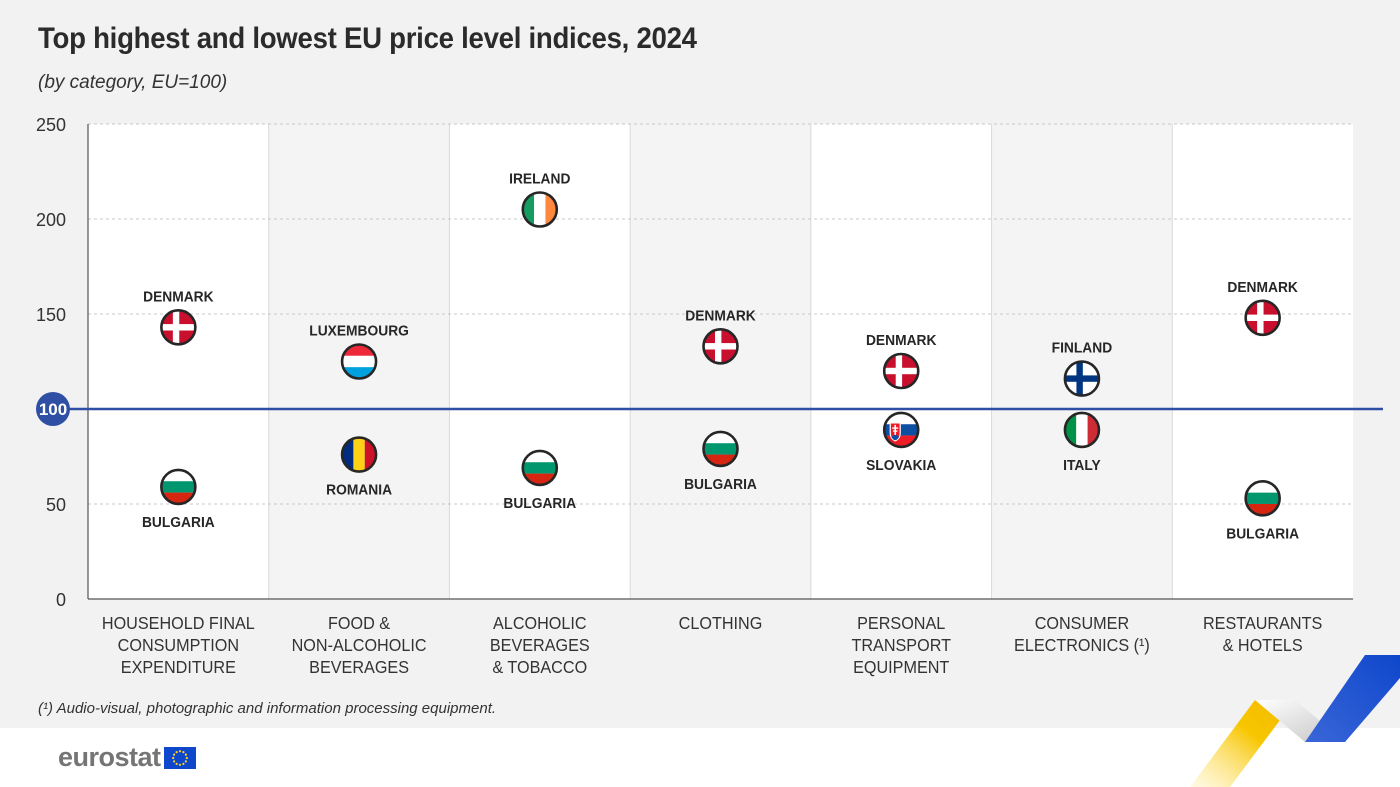 The image size is (1400, 787). I want to click on country-label: SLOVAKIA, so click(901, 465).